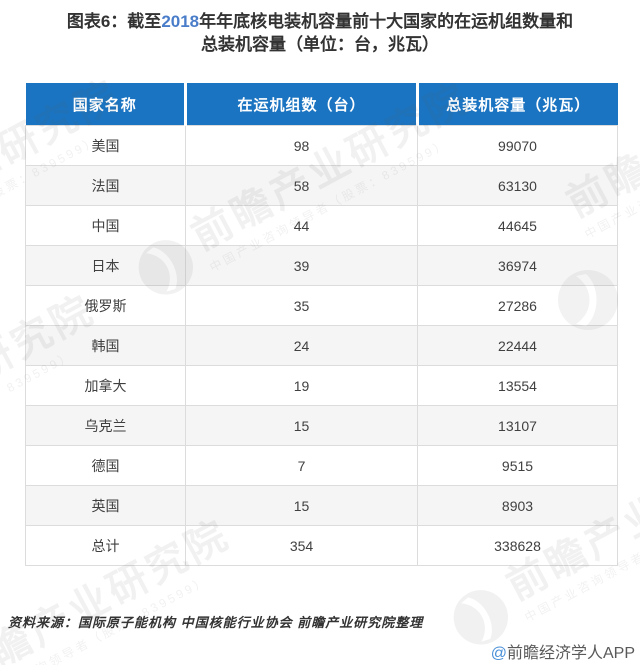 This screenshot has width=640, height=665. Describe the element at coordinates (114, 21) in the screenshot. I see `title-text-pre: 图表6：截至` at that location.